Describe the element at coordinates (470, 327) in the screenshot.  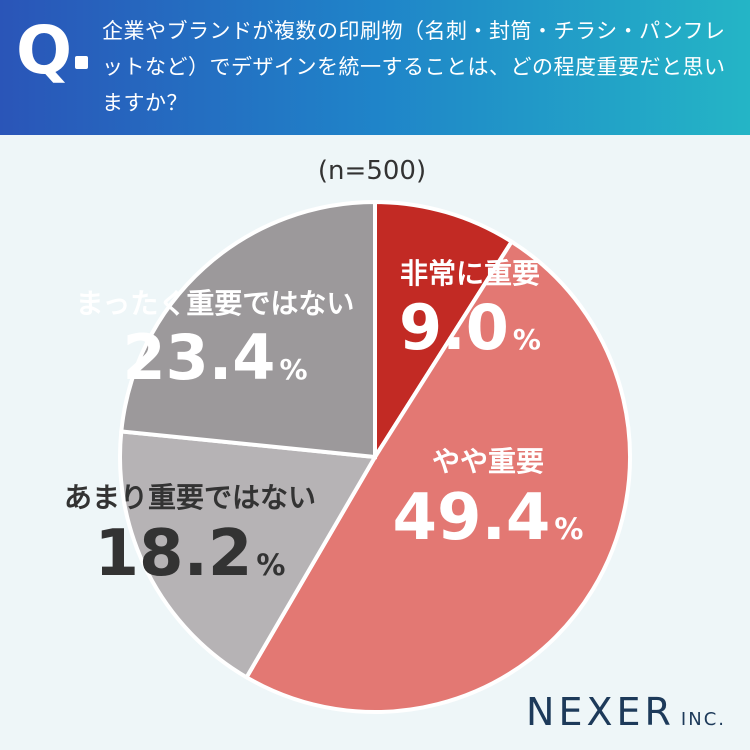
I see `slice-value-1: 9.0%` at that location.